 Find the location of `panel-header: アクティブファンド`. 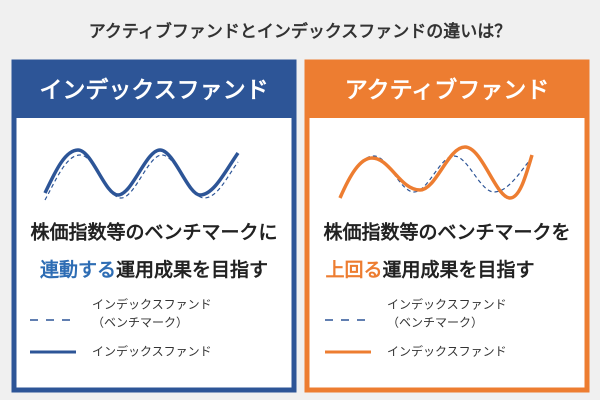

panel-header: アクティブファンド is located at coordinates (447, 90).